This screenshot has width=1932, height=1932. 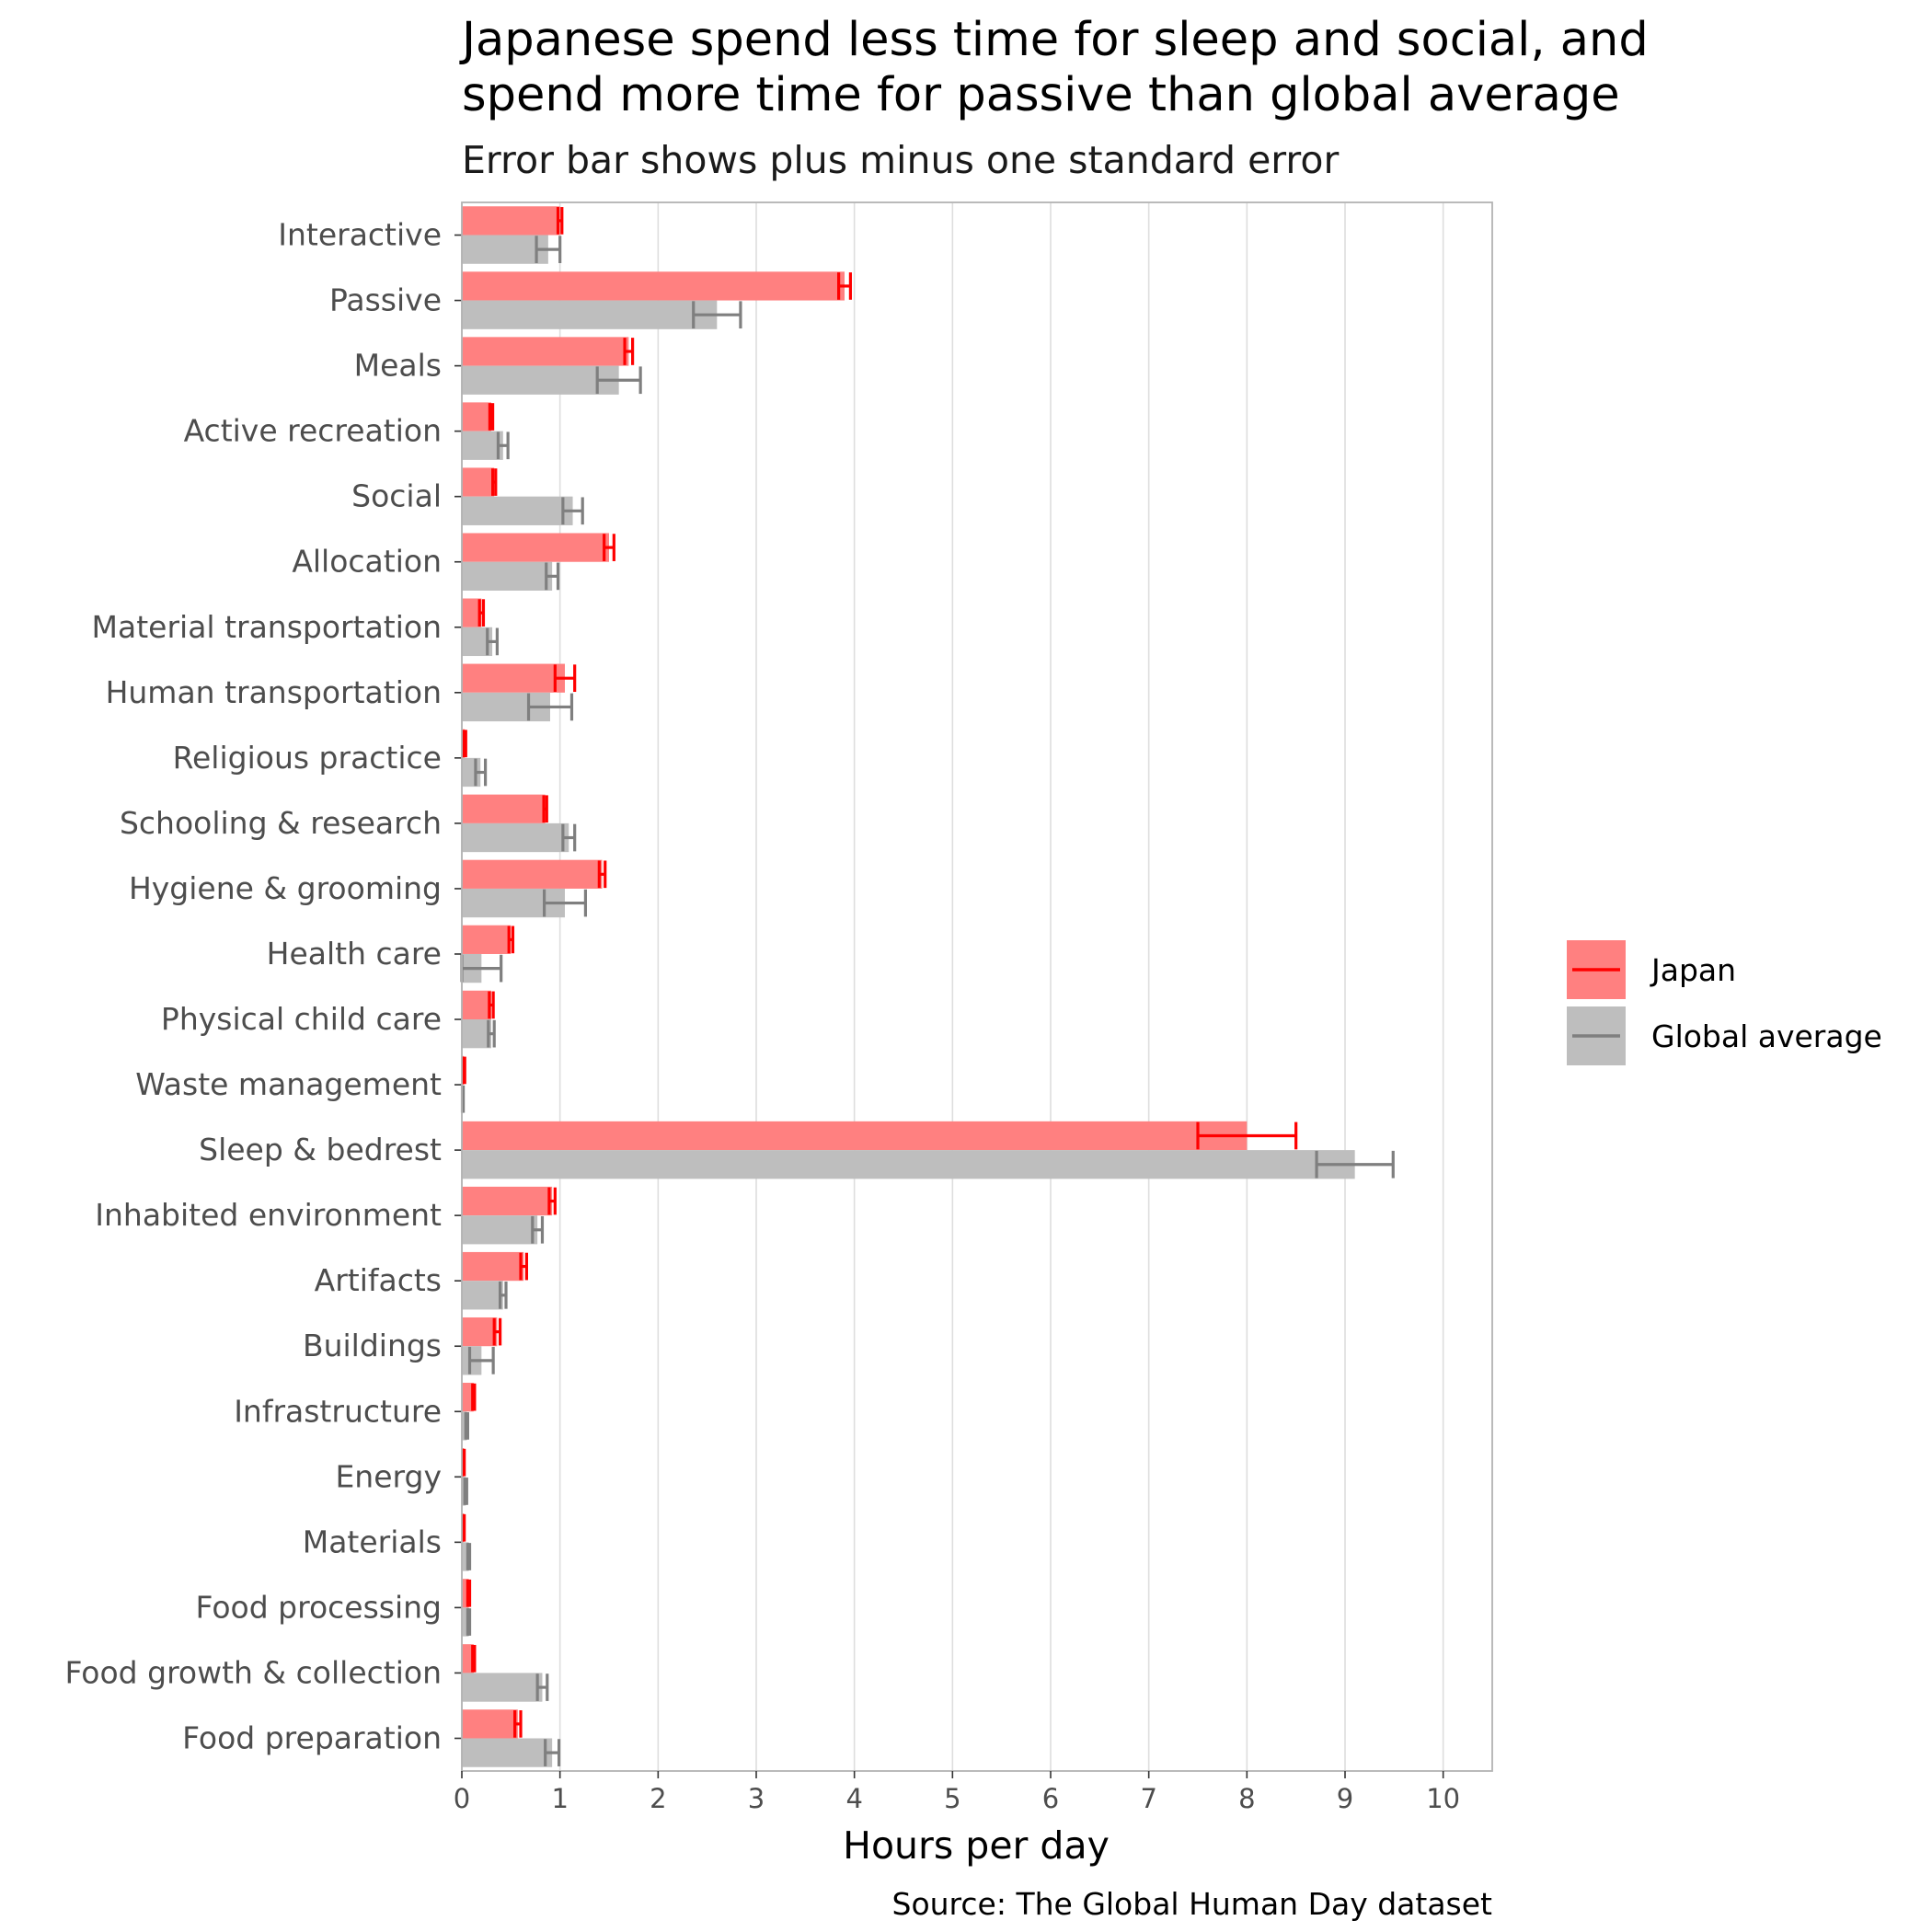 I want to click on legend: Japan Global average, so click(x=1724, y=1002).